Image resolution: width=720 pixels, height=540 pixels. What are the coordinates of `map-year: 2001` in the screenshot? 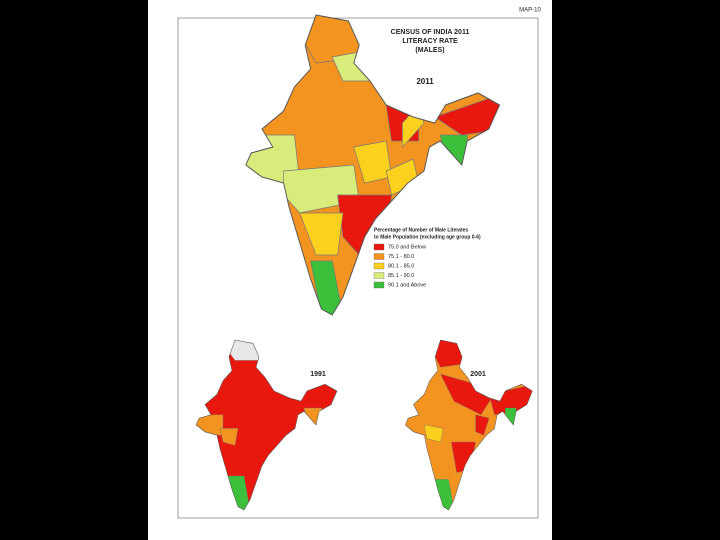 It's located at (478, 374).